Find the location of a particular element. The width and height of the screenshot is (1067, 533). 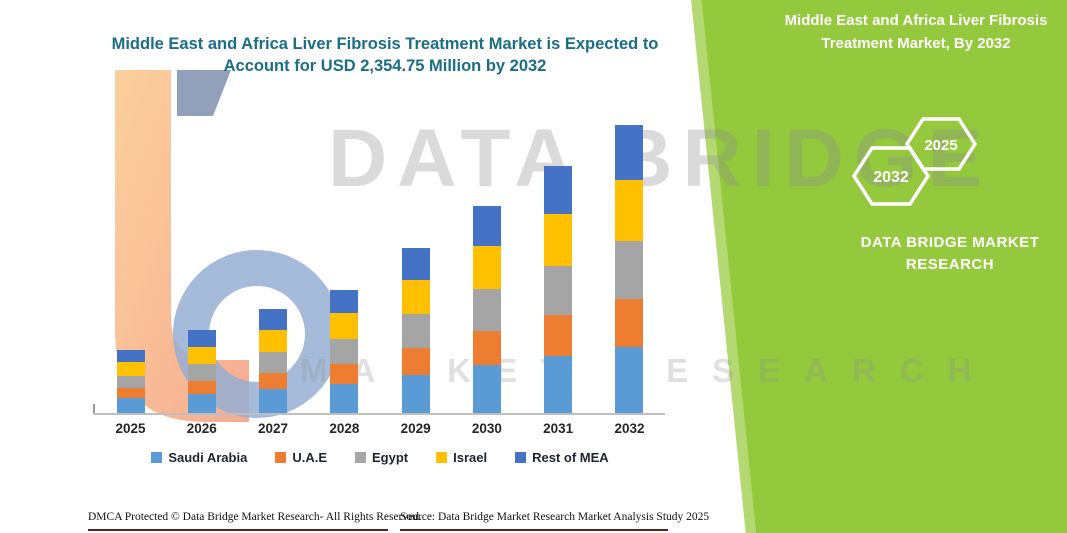

segment-rest-of-mea-2026 is located at coordinates (201, 338).